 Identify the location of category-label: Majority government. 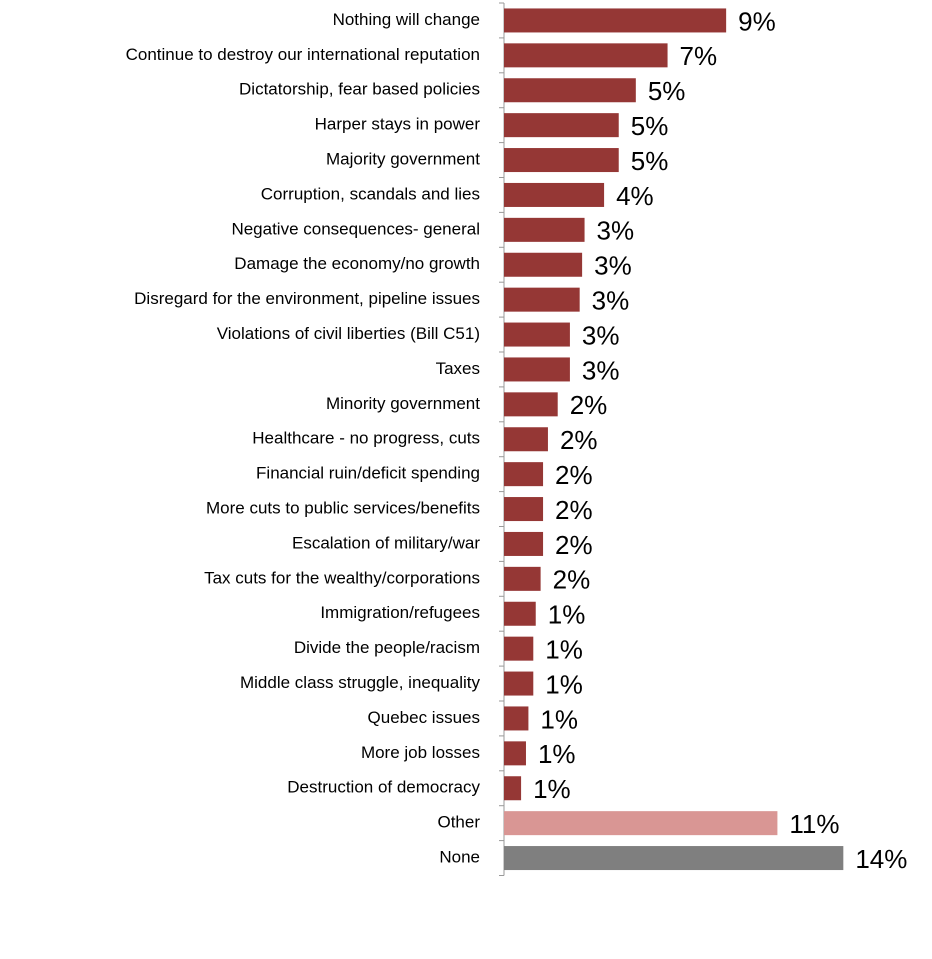
(403, 159).